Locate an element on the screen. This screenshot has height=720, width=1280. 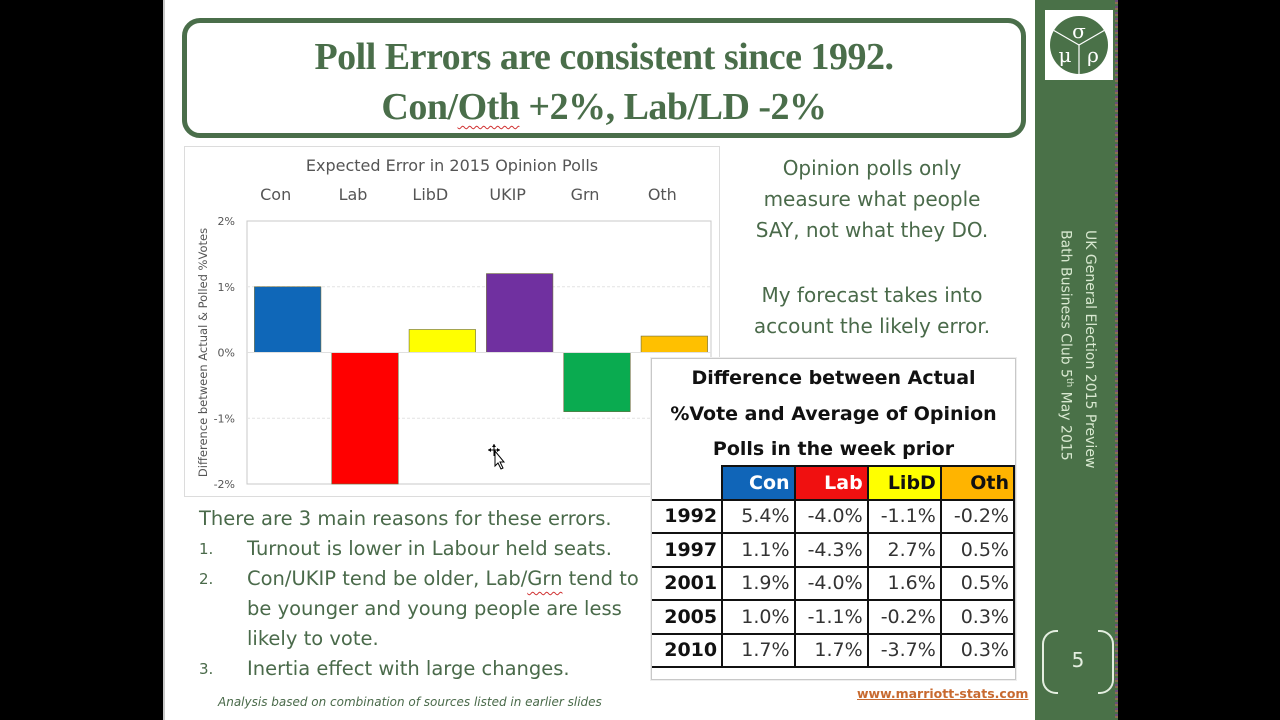
slide-title-line-1: Poll Errors are consistent since 1992. is located at coordinates (604, 57).